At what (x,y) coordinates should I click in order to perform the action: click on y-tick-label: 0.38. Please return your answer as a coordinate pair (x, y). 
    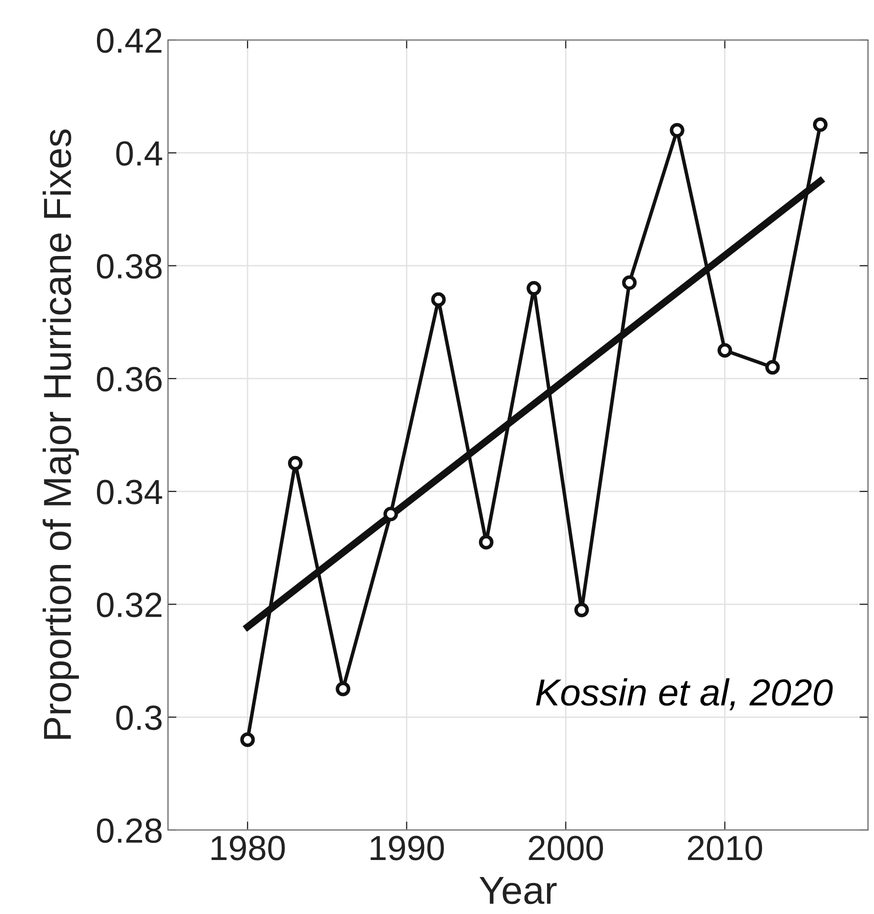
    Looking at the image, I should click on (129, 266).